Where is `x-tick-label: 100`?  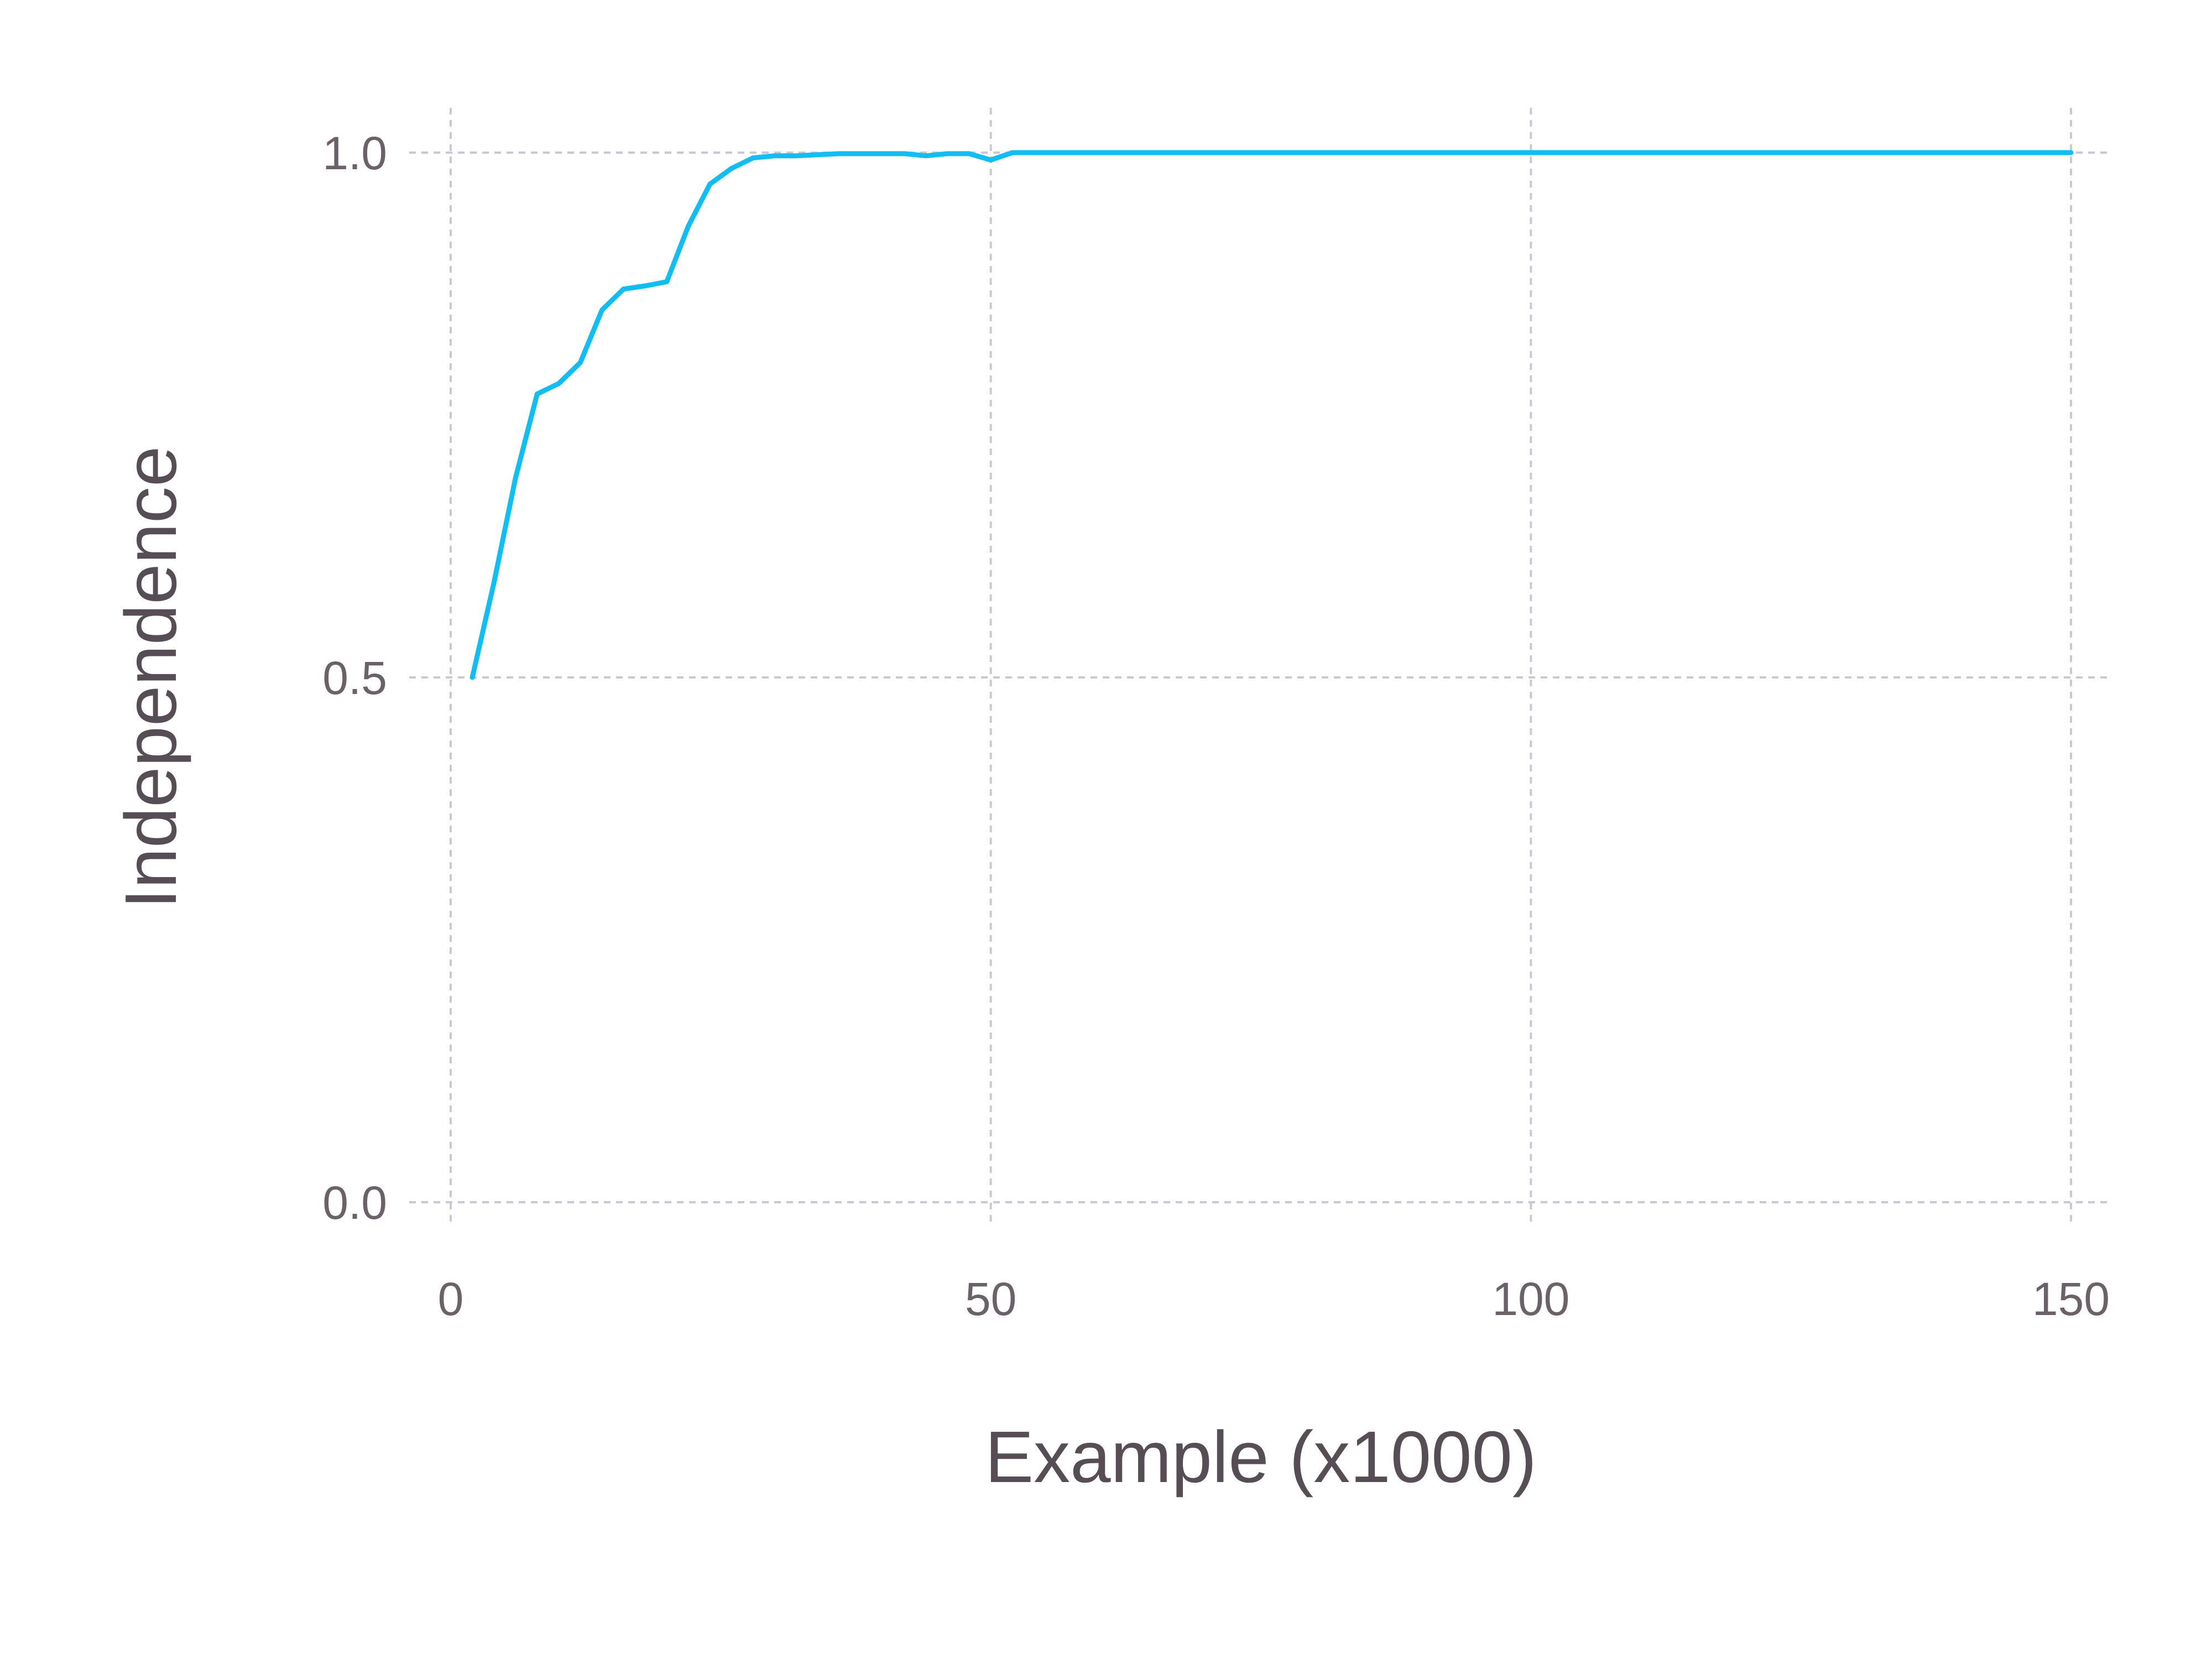 x-tick-label: 100 is located at coordinates (1531, 1299).